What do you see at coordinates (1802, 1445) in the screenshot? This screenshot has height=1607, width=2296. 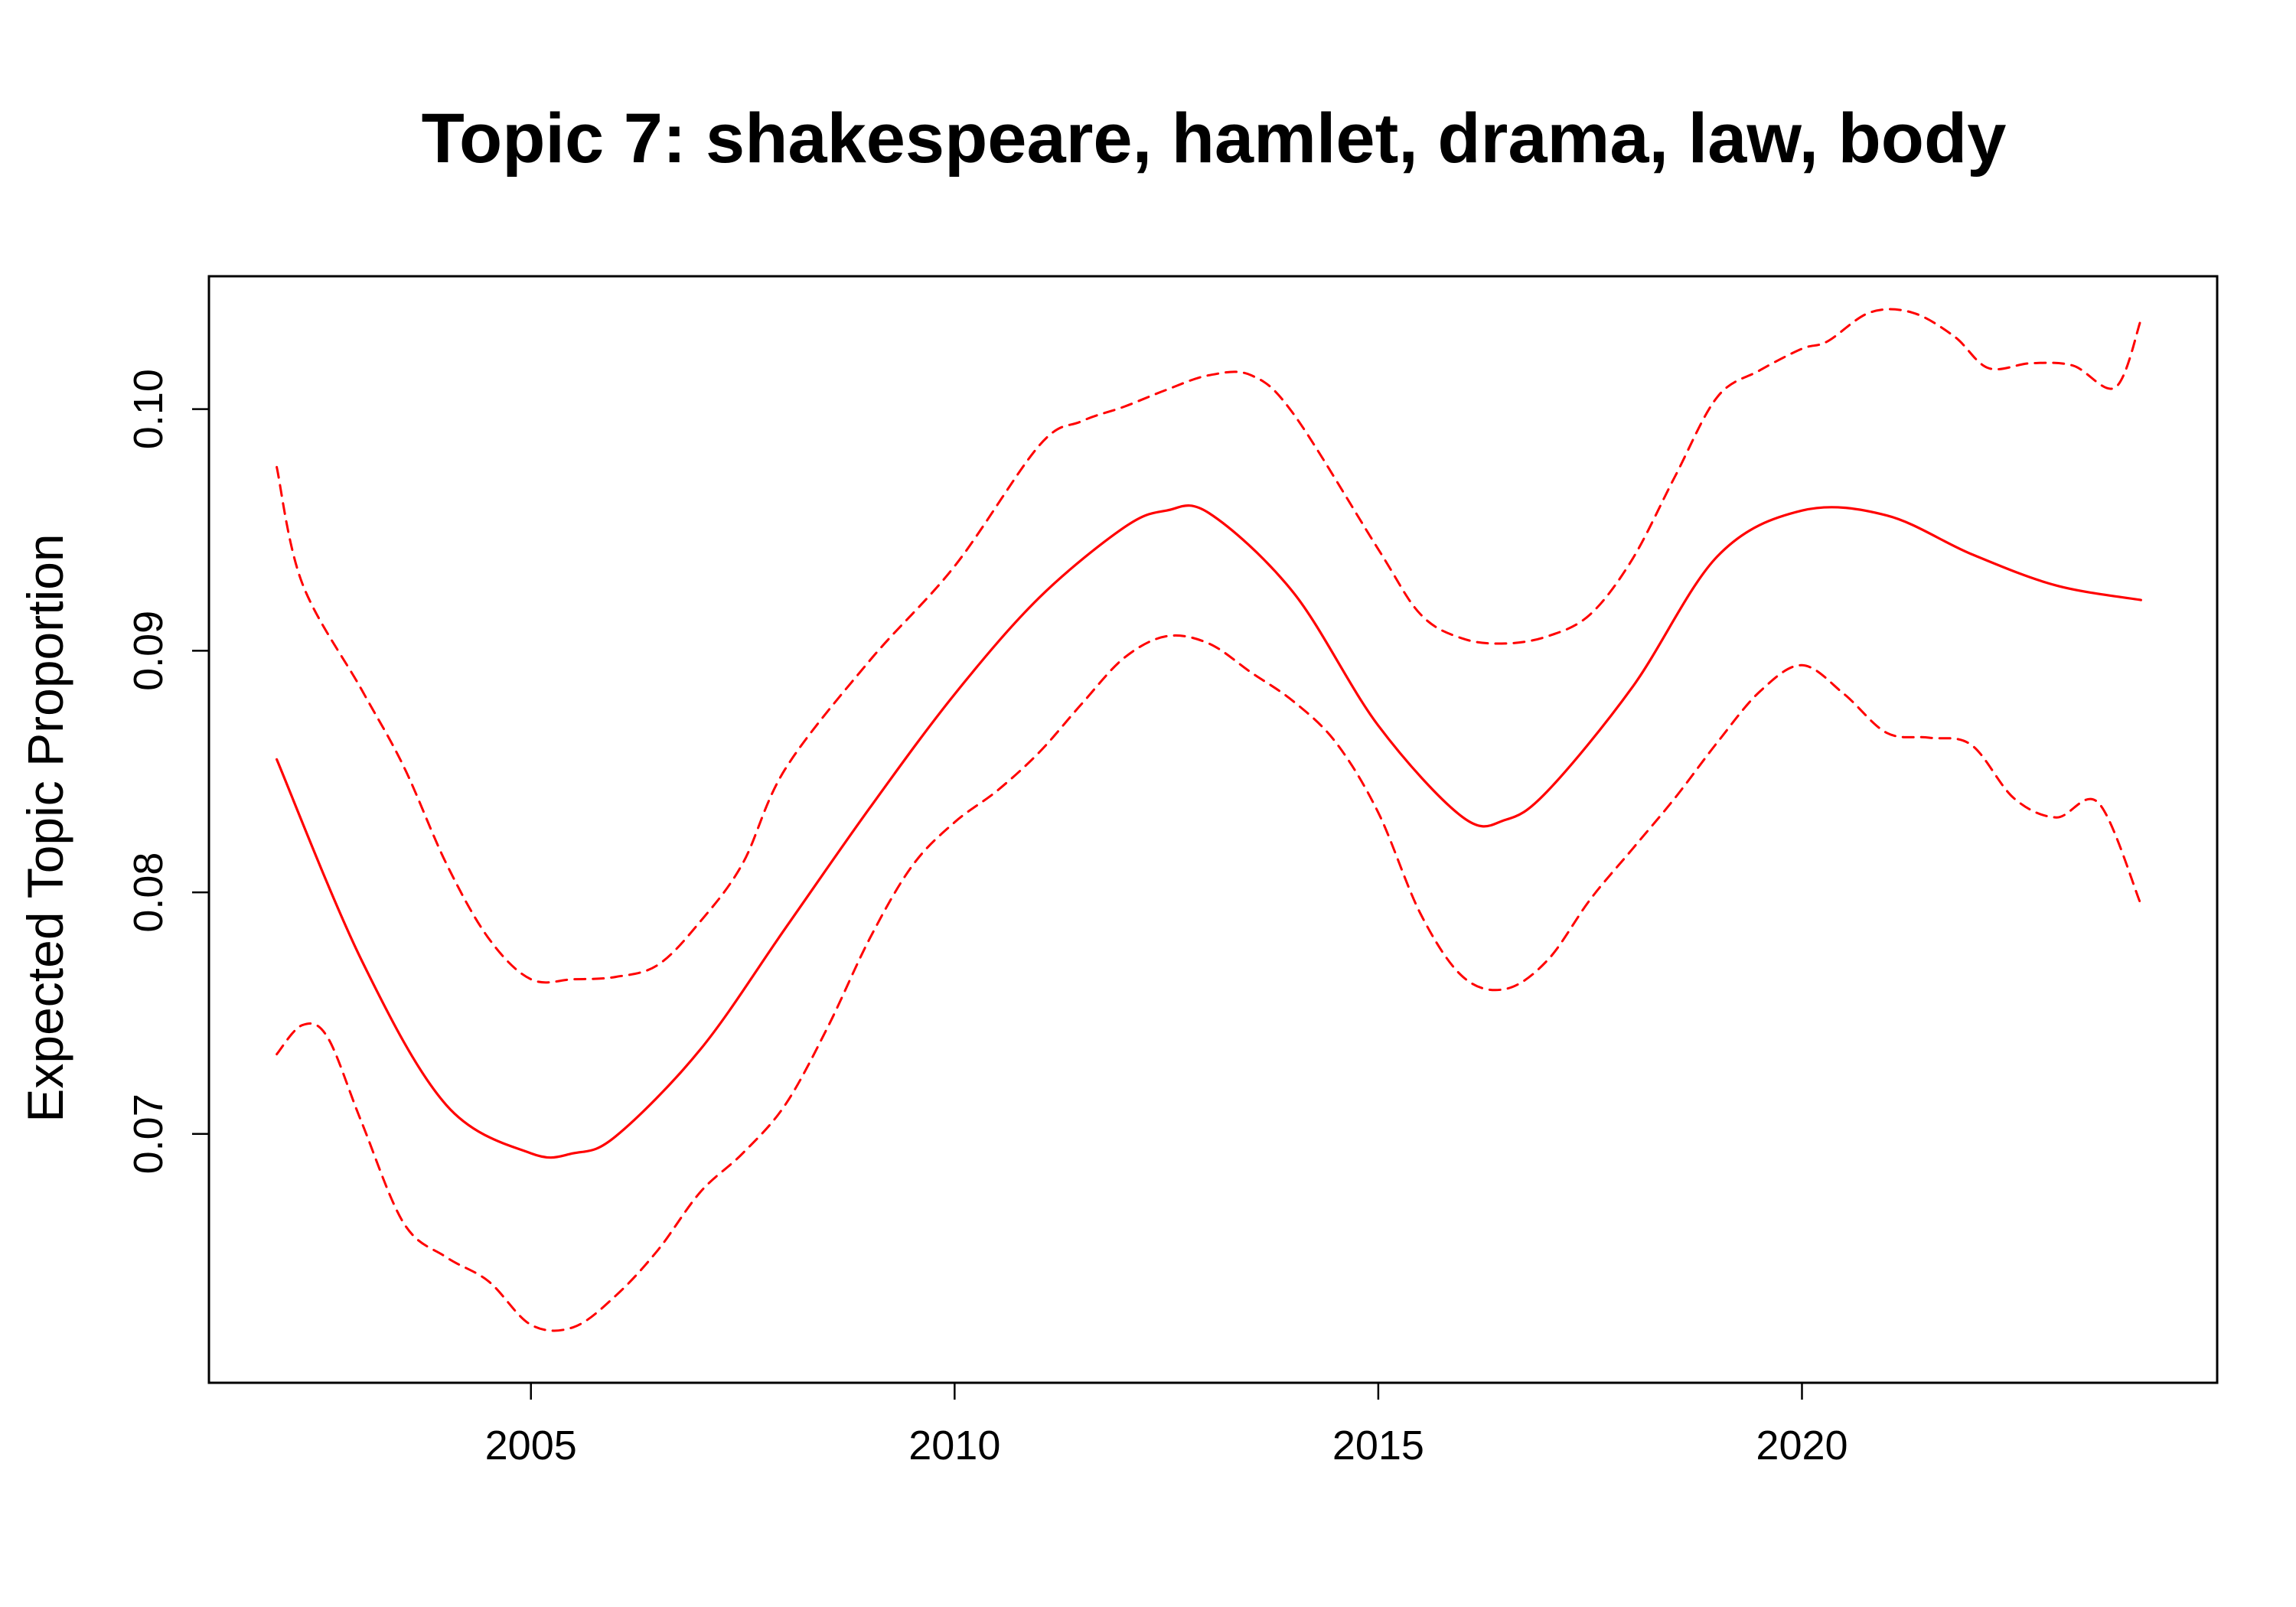 I see `x-tick-label: 2020` at bounding box center [1802, 1445].